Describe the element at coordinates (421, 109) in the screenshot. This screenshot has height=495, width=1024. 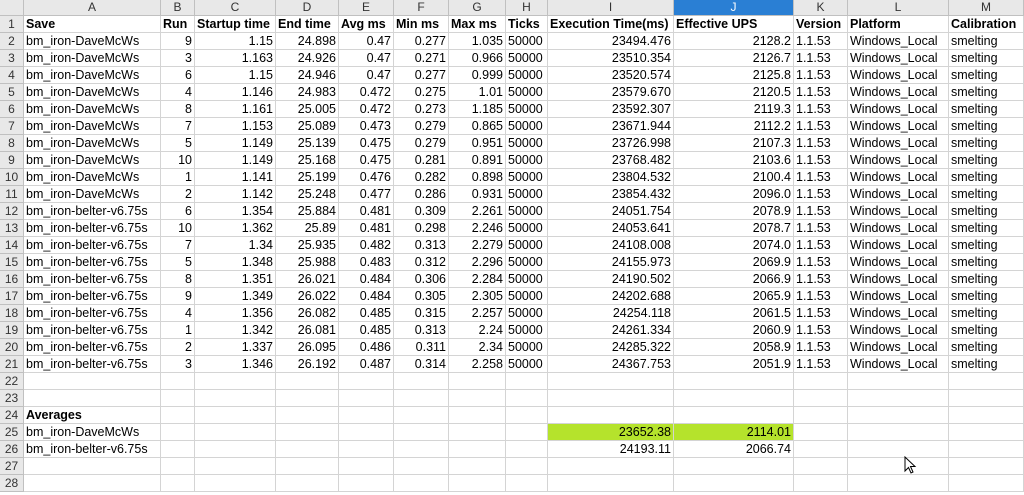
I see `table-cell: 0.273` at that location.